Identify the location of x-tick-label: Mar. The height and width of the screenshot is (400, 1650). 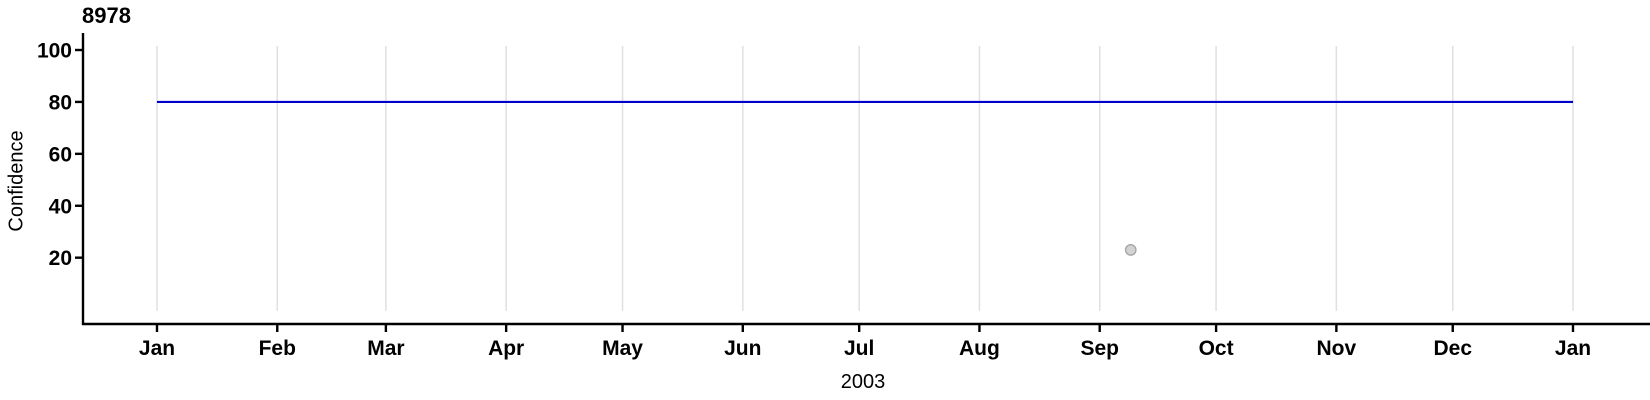
(385, 348).